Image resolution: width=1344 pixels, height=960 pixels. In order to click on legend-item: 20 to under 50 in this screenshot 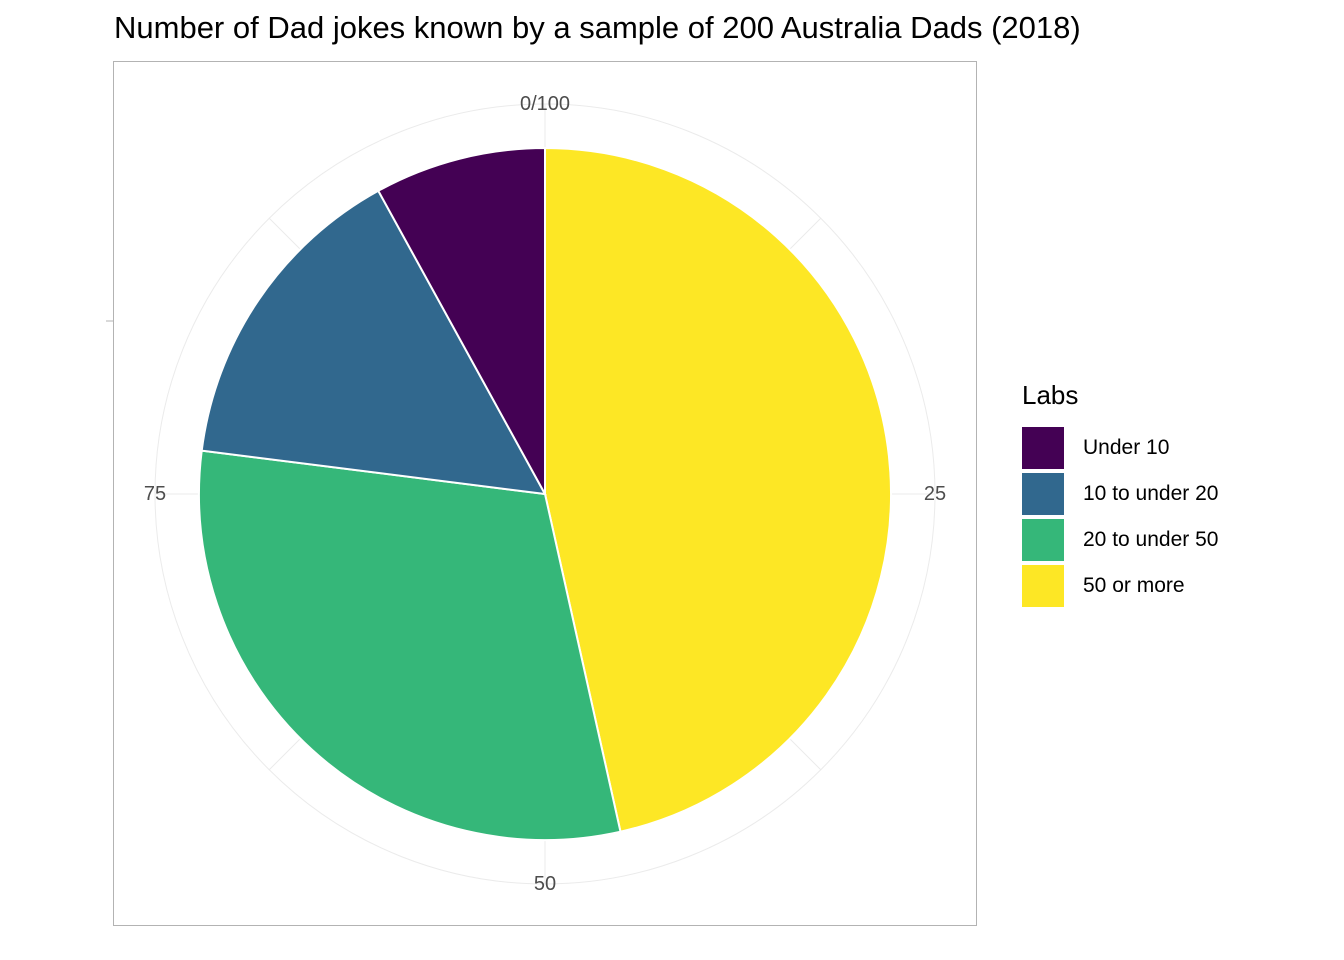, I will do `click(1120, 540)`.